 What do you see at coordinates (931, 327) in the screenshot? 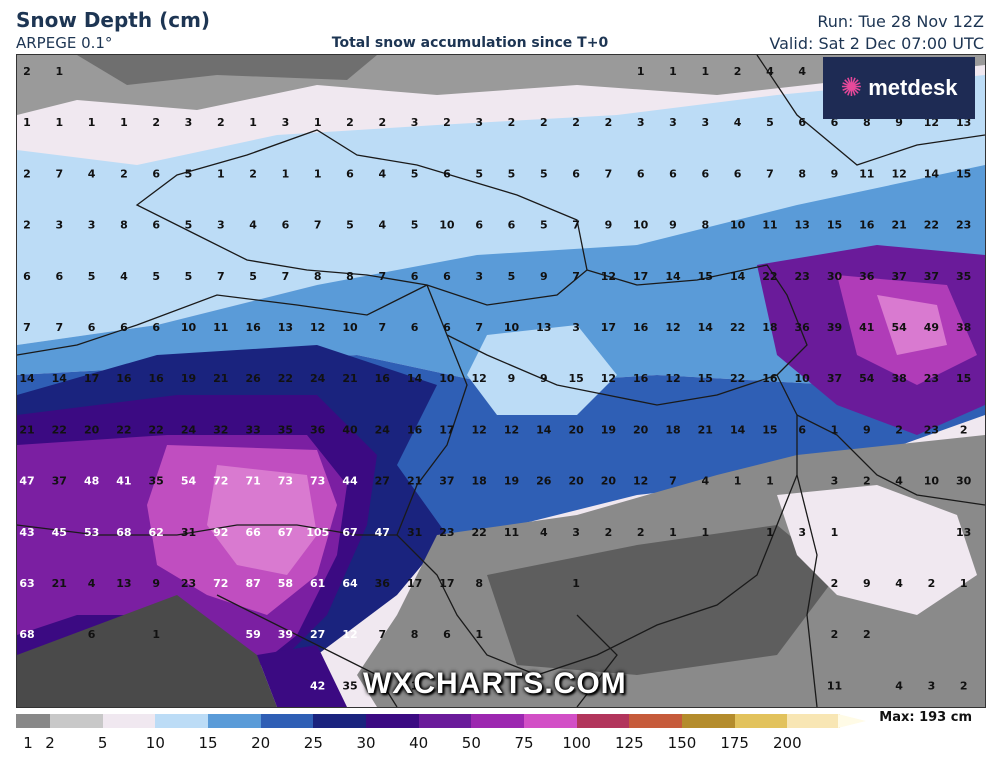
I see `grid-value-label: 49` at bounding box center [931, 327].